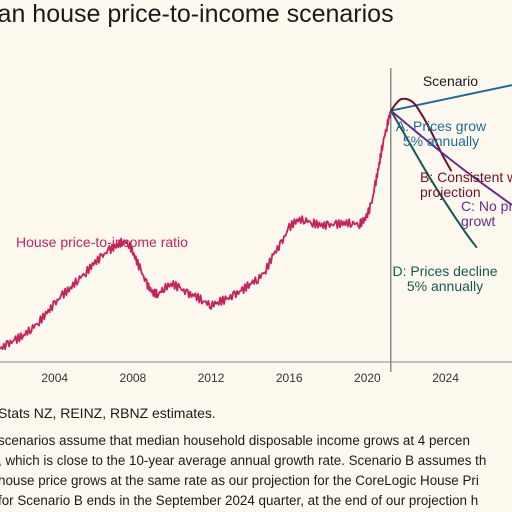 The height and width of the screenshot is (512, 512). I want to click on series-line-scenario-a, so click(451, 98).